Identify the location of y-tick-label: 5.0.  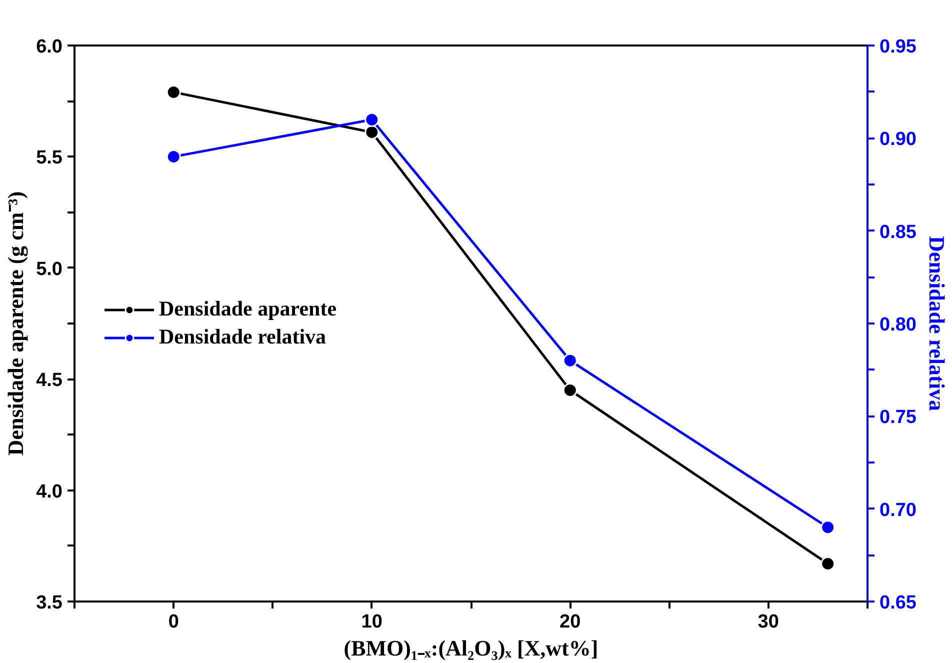
(49, 269).